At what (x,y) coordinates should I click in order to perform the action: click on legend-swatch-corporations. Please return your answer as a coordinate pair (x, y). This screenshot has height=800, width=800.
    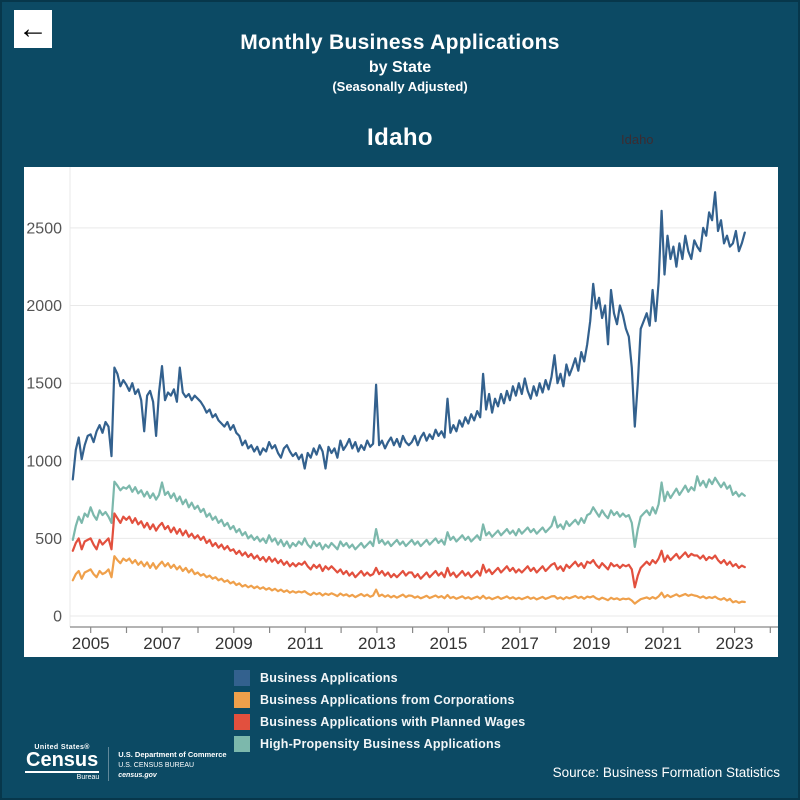
    Looking at the image, I should click on (242, 700).